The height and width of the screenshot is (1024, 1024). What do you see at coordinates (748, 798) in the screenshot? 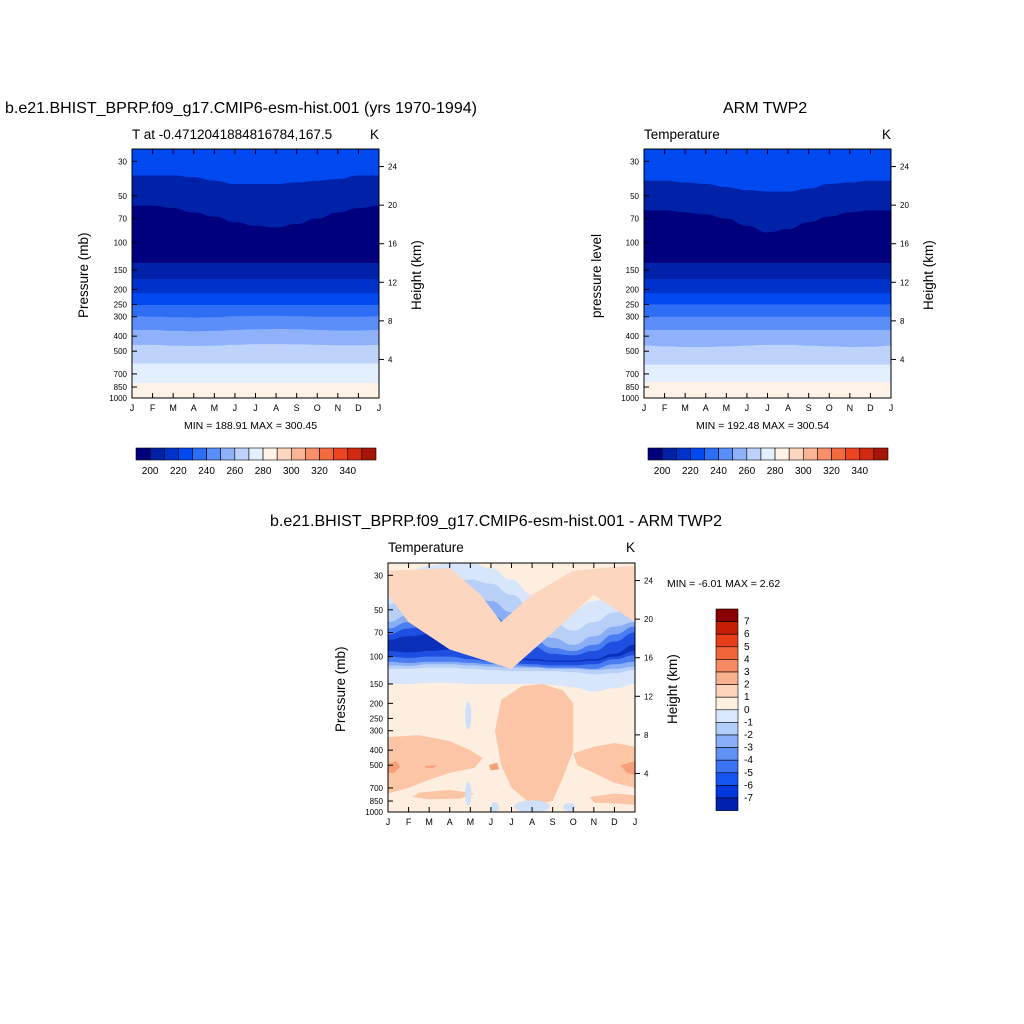
I see `panel3-colorbar-label: -7` at bounding box center [748, 798].